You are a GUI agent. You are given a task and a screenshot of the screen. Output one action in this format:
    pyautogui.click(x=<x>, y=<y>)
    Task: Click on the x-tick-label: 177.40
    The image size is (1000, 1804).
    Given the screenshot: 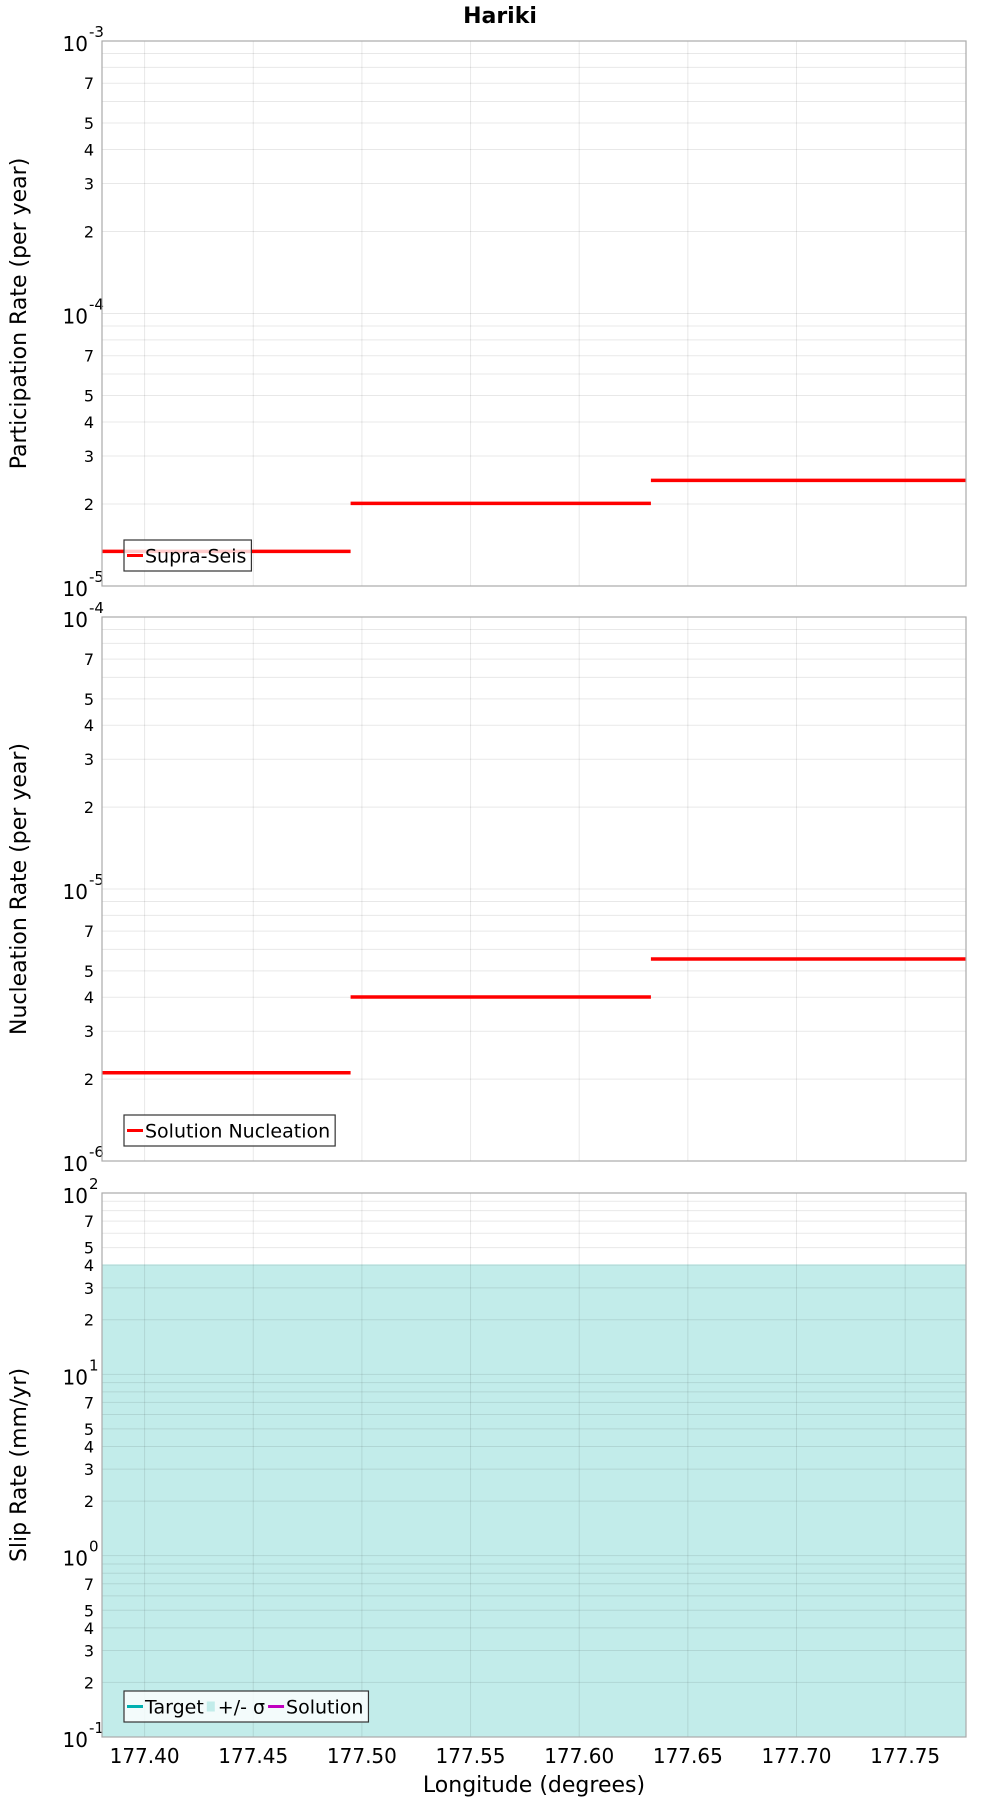 What is the action you would take?
    pyautogui.click(x=145, y=1756)
    